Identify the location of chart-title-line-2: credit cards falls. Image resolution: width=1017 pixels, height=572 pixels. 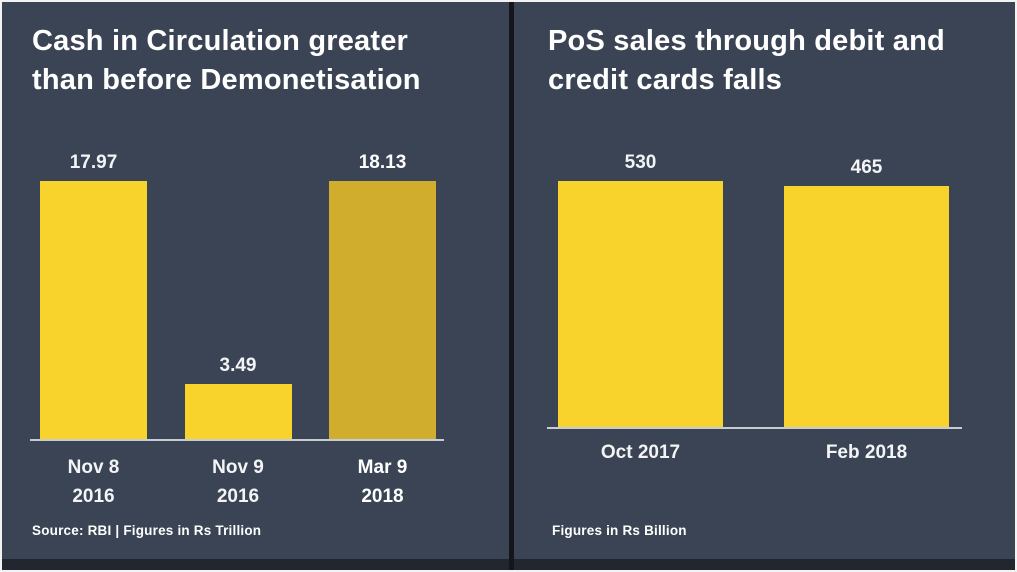
(665, 80).